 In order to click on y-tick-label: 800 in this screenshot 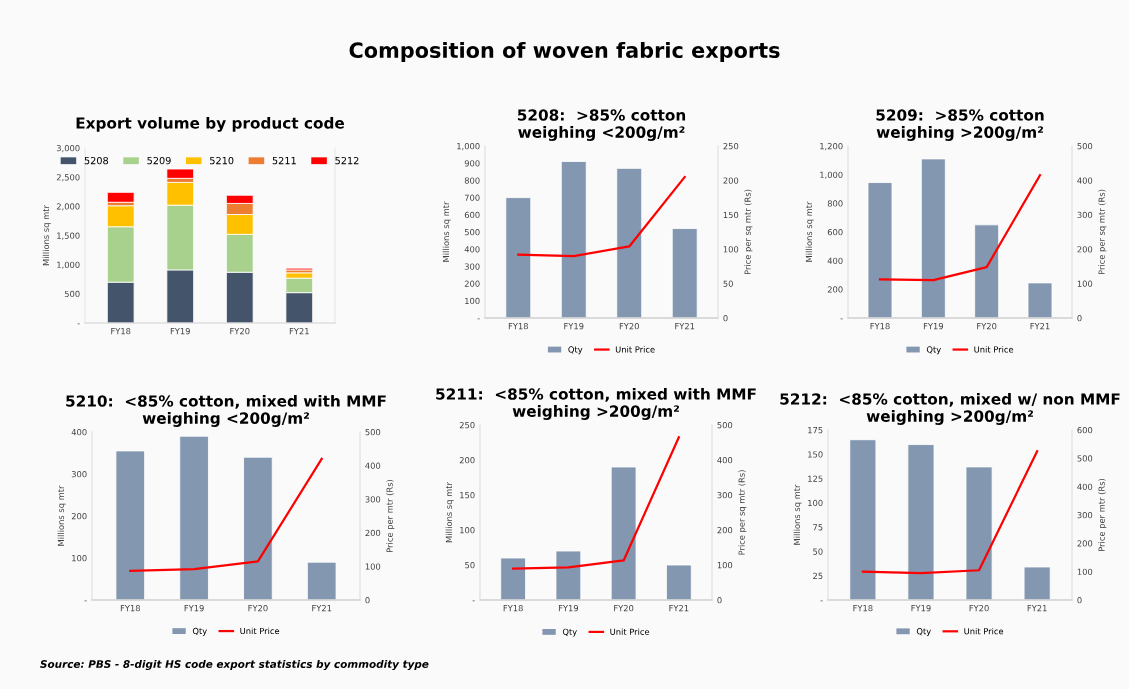, I will do `click(472, 180)`.